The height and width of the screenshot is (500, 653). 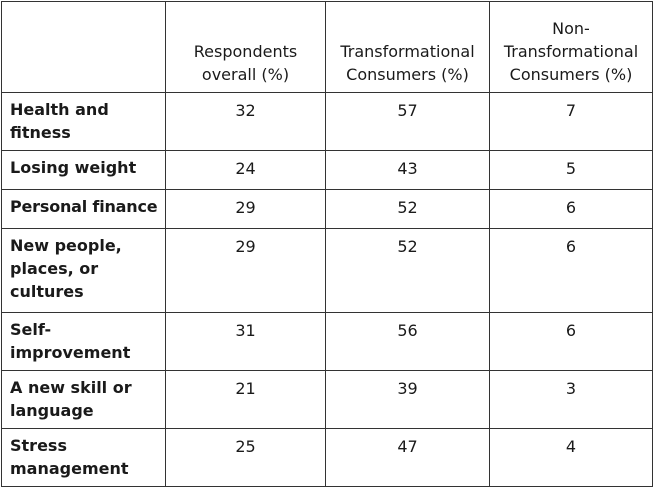 I want to click on row-label: Self-improvement, so click(x=83, y=341).